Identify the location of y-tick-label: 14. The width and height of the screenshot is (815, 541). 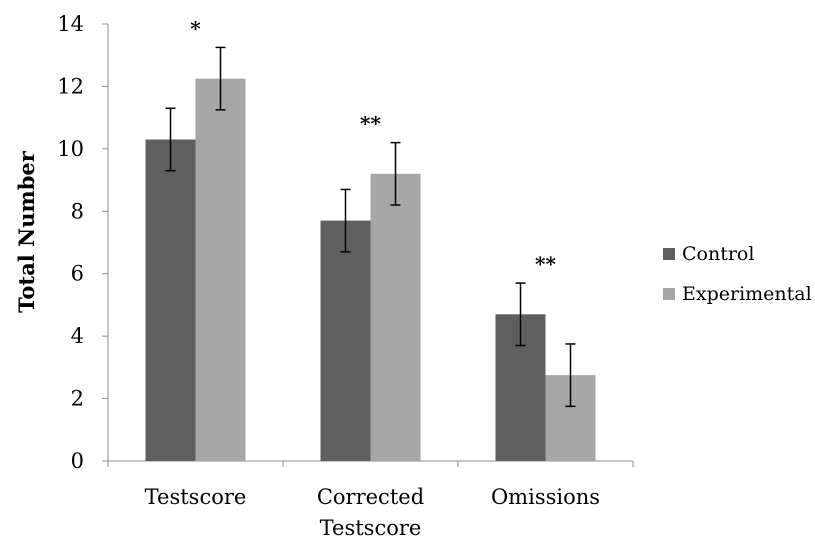
(70, 24).